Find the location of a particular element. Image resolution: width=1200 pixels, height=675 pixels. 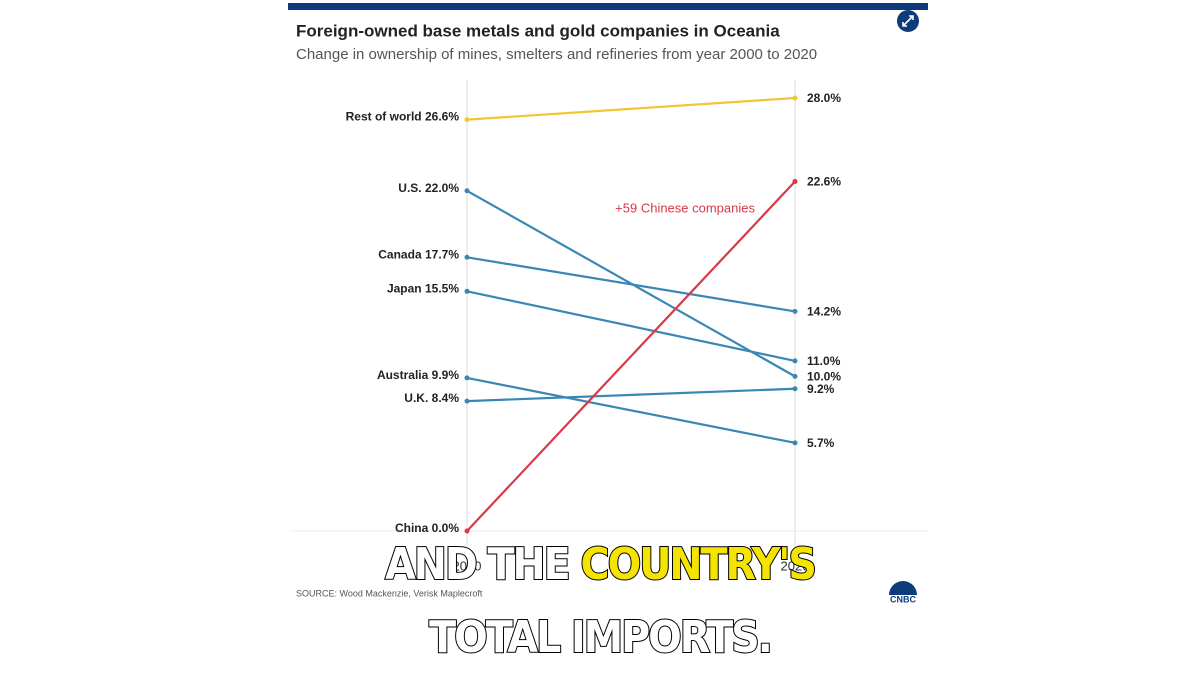

caption-word: AND THE is located at coordinates (477, 564).